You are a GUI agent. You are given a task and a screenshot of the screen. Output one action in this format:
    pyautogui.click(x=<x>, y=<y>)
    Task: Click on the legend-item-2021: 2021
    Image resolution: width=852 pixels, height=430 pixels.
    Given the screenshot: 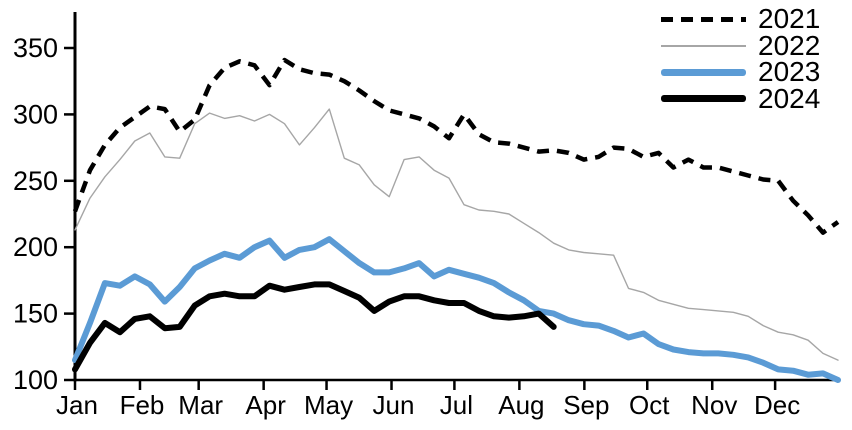 What is the action you would take?
    pyautogui.click(x=741, y=19)
    